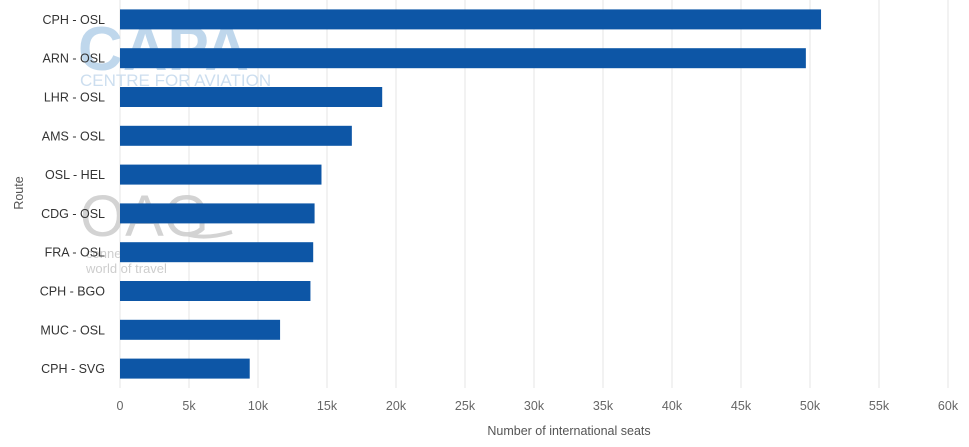 Image resolution: width=969 pixels, height=447 pixels. What do you see at coordinates (19, 192) in the screenshot?
I see `y-axis-title: Route` at bounding box center [19, 192].